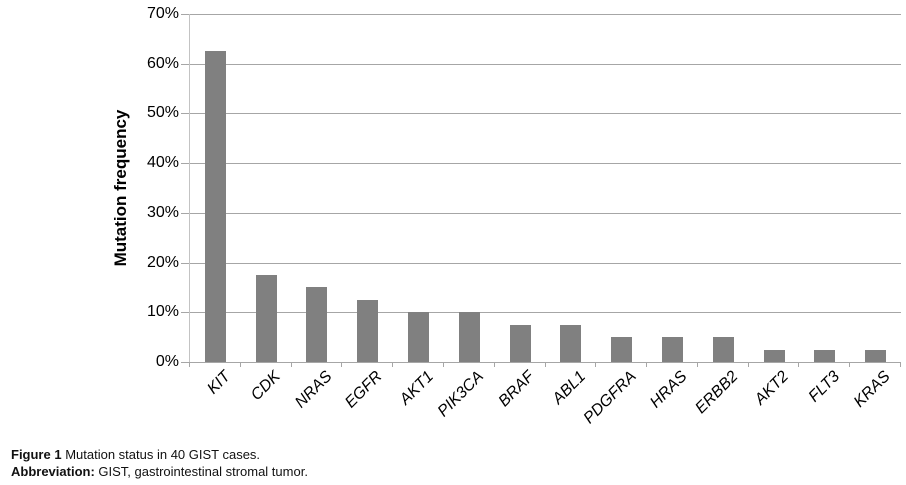 Image resolution: width=906 pixels, height=485 pixels. I want to click on x-tick-label-cdk: CDK, so click(266, 386).